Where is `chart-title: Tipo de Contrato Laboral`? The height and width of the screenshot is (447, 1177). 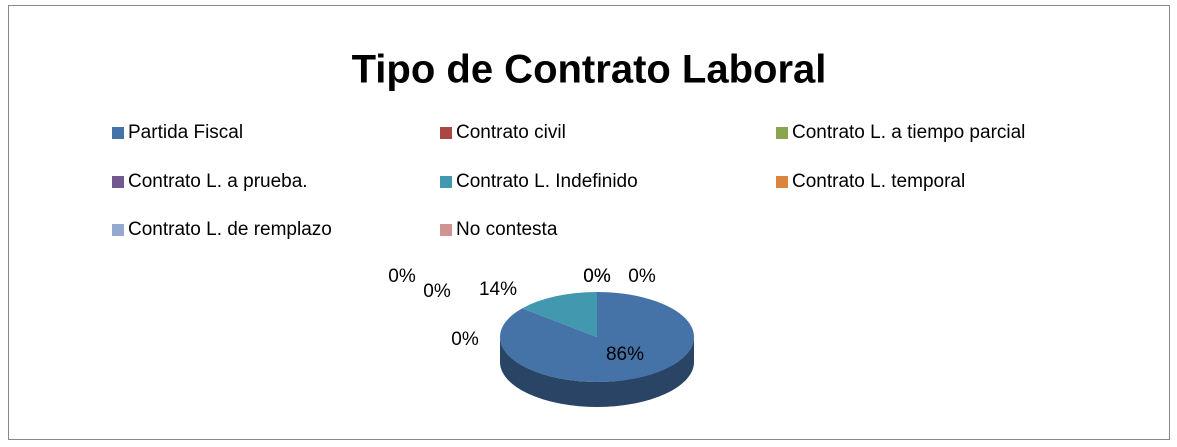
chart-title: Tipo de Contrato Laboral is located at coordinates (589, 70).